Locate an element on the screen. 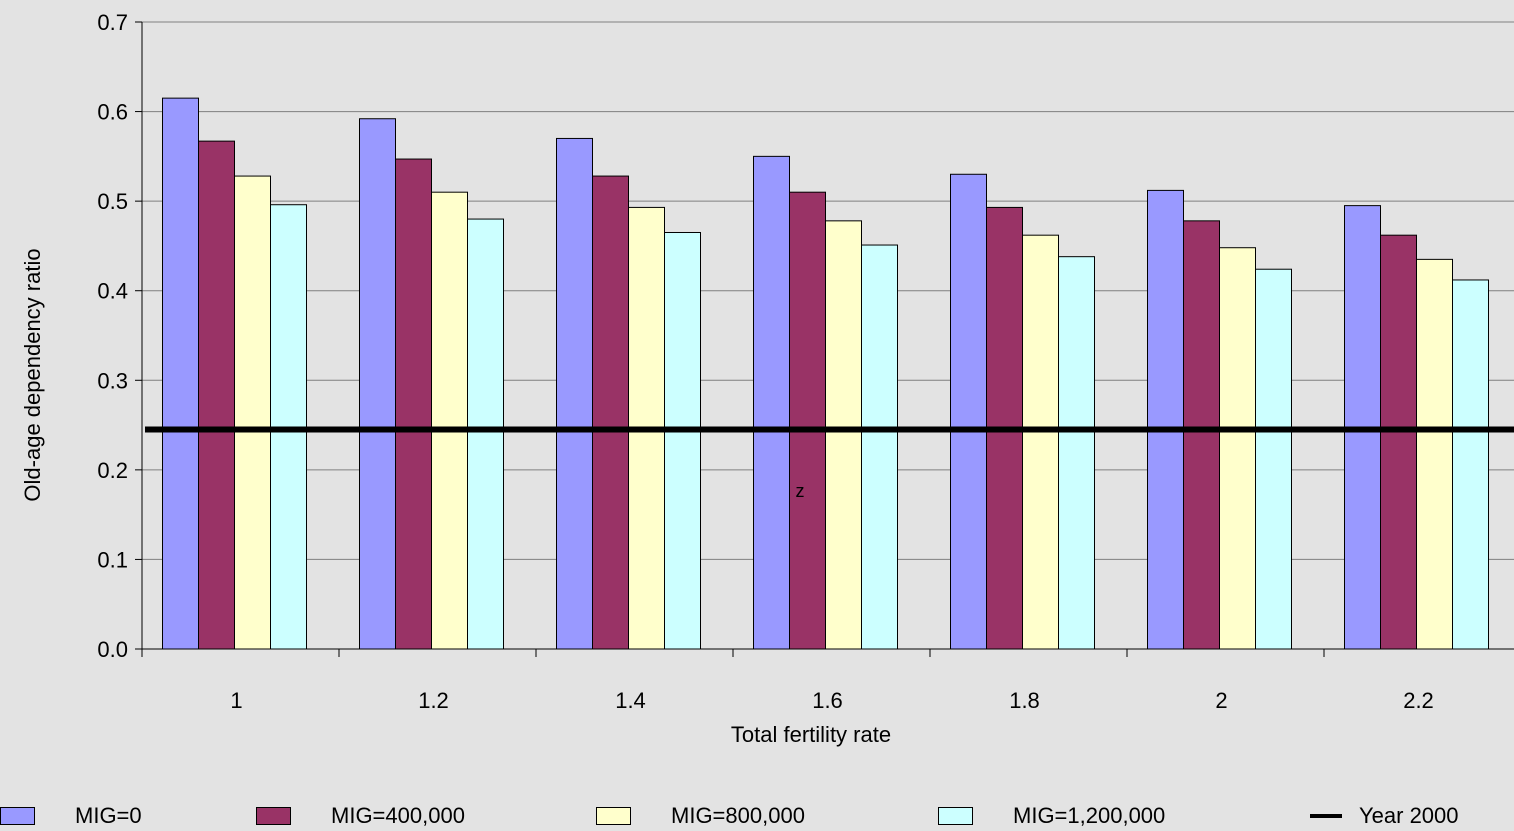  legend-label: MIG=800,000 is located at coordinates (738, 815).